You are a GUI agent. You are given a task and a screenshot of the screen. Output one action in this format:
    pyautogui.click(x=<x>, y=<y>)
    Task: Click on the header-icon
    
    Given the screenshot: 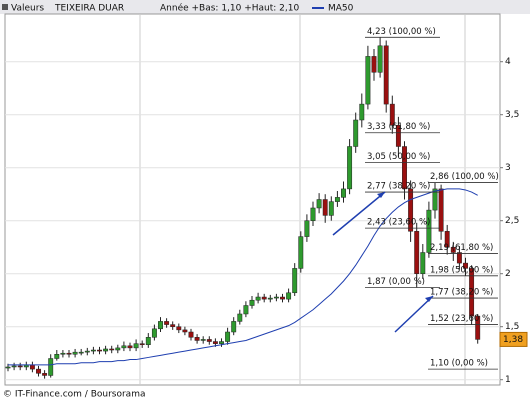 What is the action you would take?
    pyautogui.click(x=5, y=7)
    